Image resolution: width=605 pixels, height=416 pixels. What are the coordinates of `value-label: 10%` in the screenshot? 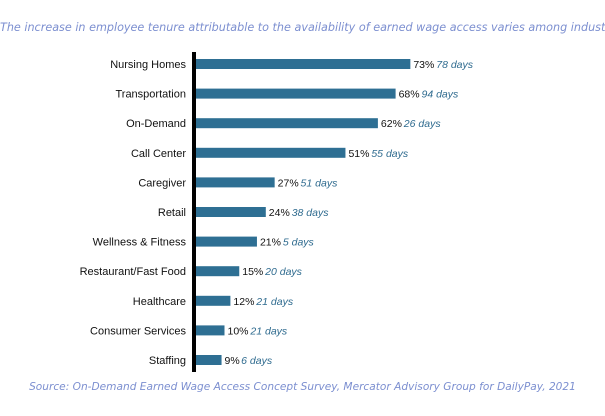 It's located at (238, 331).